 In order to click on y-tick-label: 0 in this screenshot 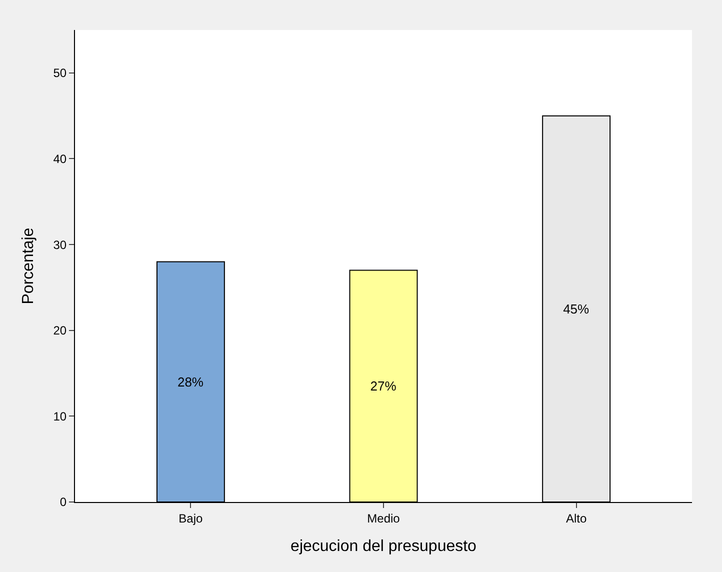, I will do `click(63, 502)`.